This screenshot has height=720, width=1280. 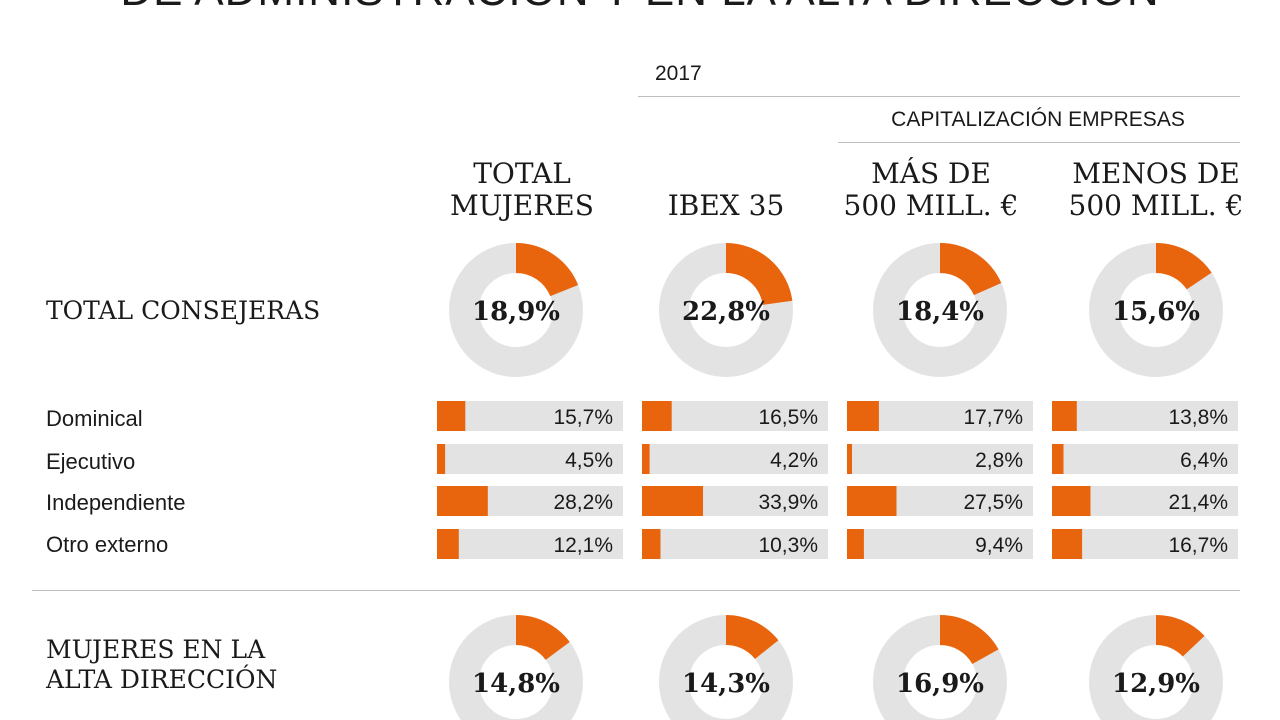 I want to click on section-divider, so click(x=636, y=590).